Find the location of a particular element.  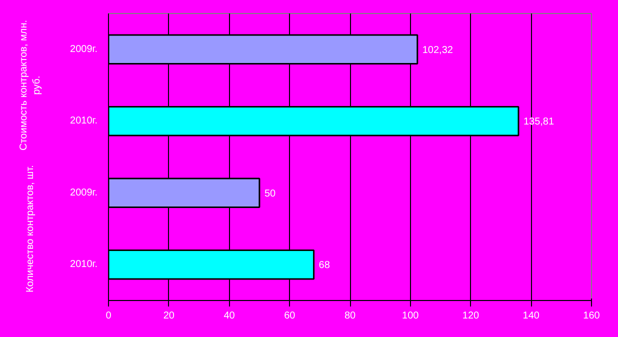

x-tick-label: 40 is located at coordinates (230, 316).